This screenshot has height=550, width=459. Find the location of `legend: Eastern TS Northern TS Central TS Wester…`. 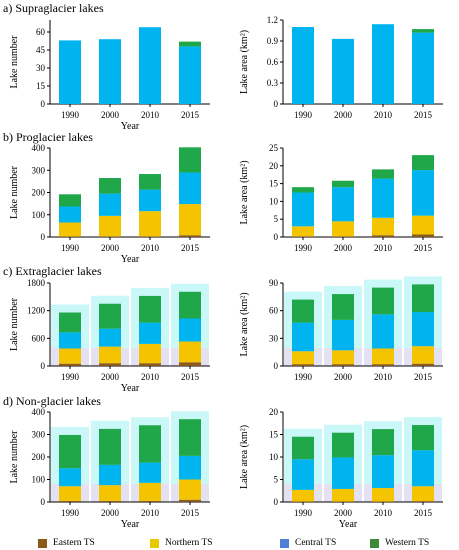

legend: Eastern TS Northern TS Central TS Wester… is located at coordinates (229, 543).